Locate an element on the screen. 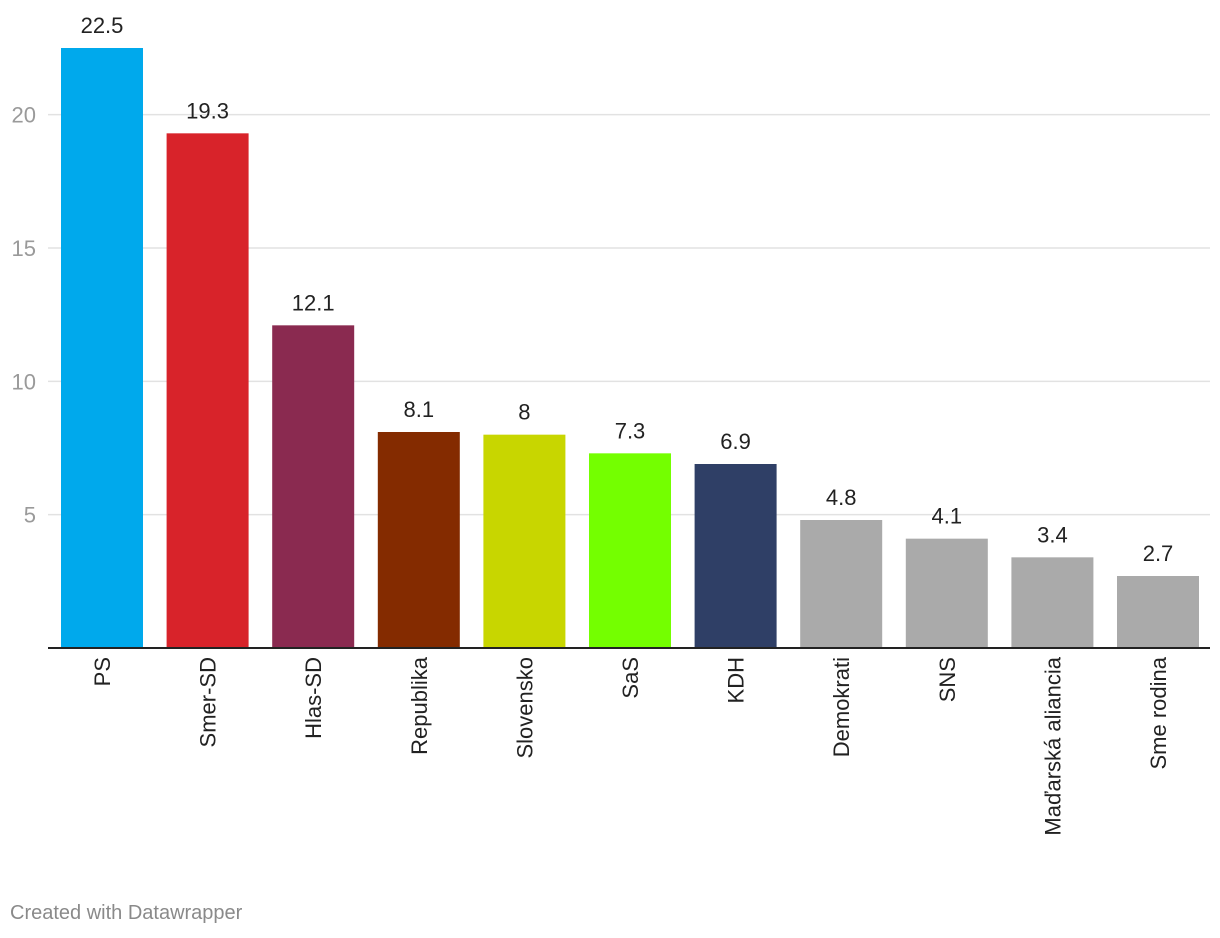 Image resolution: width=1220 pixels, height=938 pixels. bar-sas is located at coordinates (630, 550).